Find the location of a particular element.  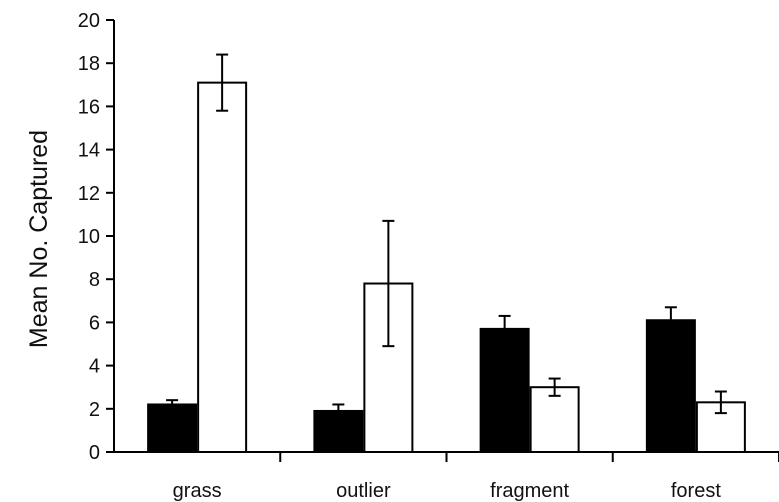

y-tick-label: 8 is located at coordinates (94, 280).